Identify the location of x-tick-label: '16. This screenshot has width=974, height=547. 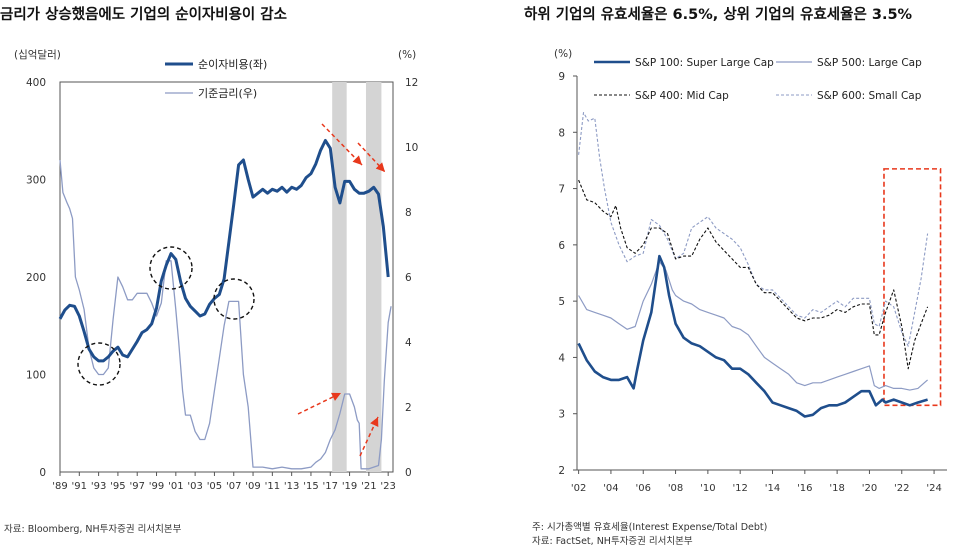
(804, 488).